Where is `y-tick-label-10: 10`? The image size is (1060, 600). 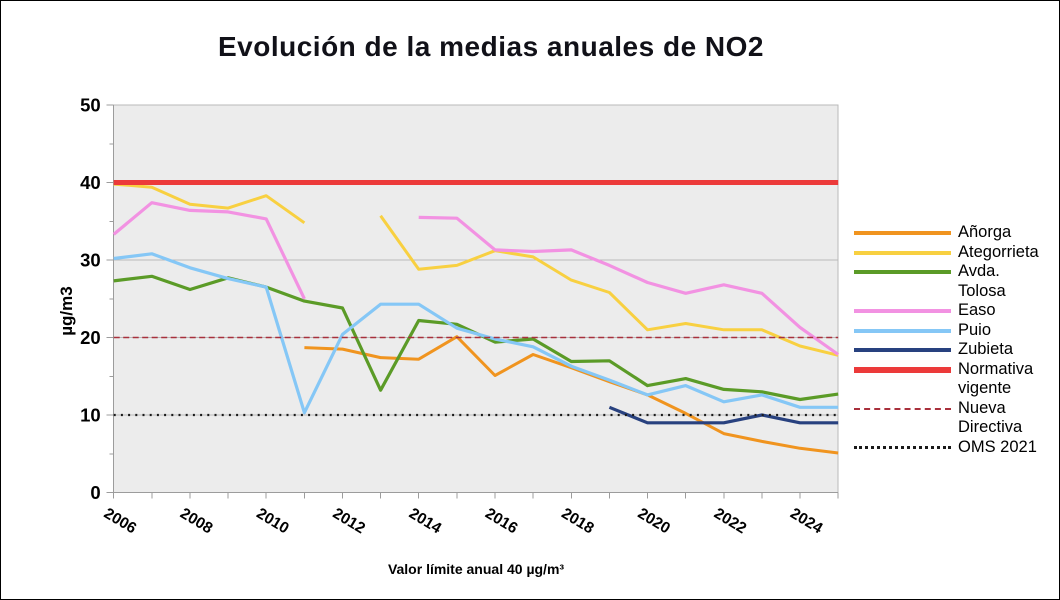 y-tick-label-10: 10 is located at coordinates (90, 415).